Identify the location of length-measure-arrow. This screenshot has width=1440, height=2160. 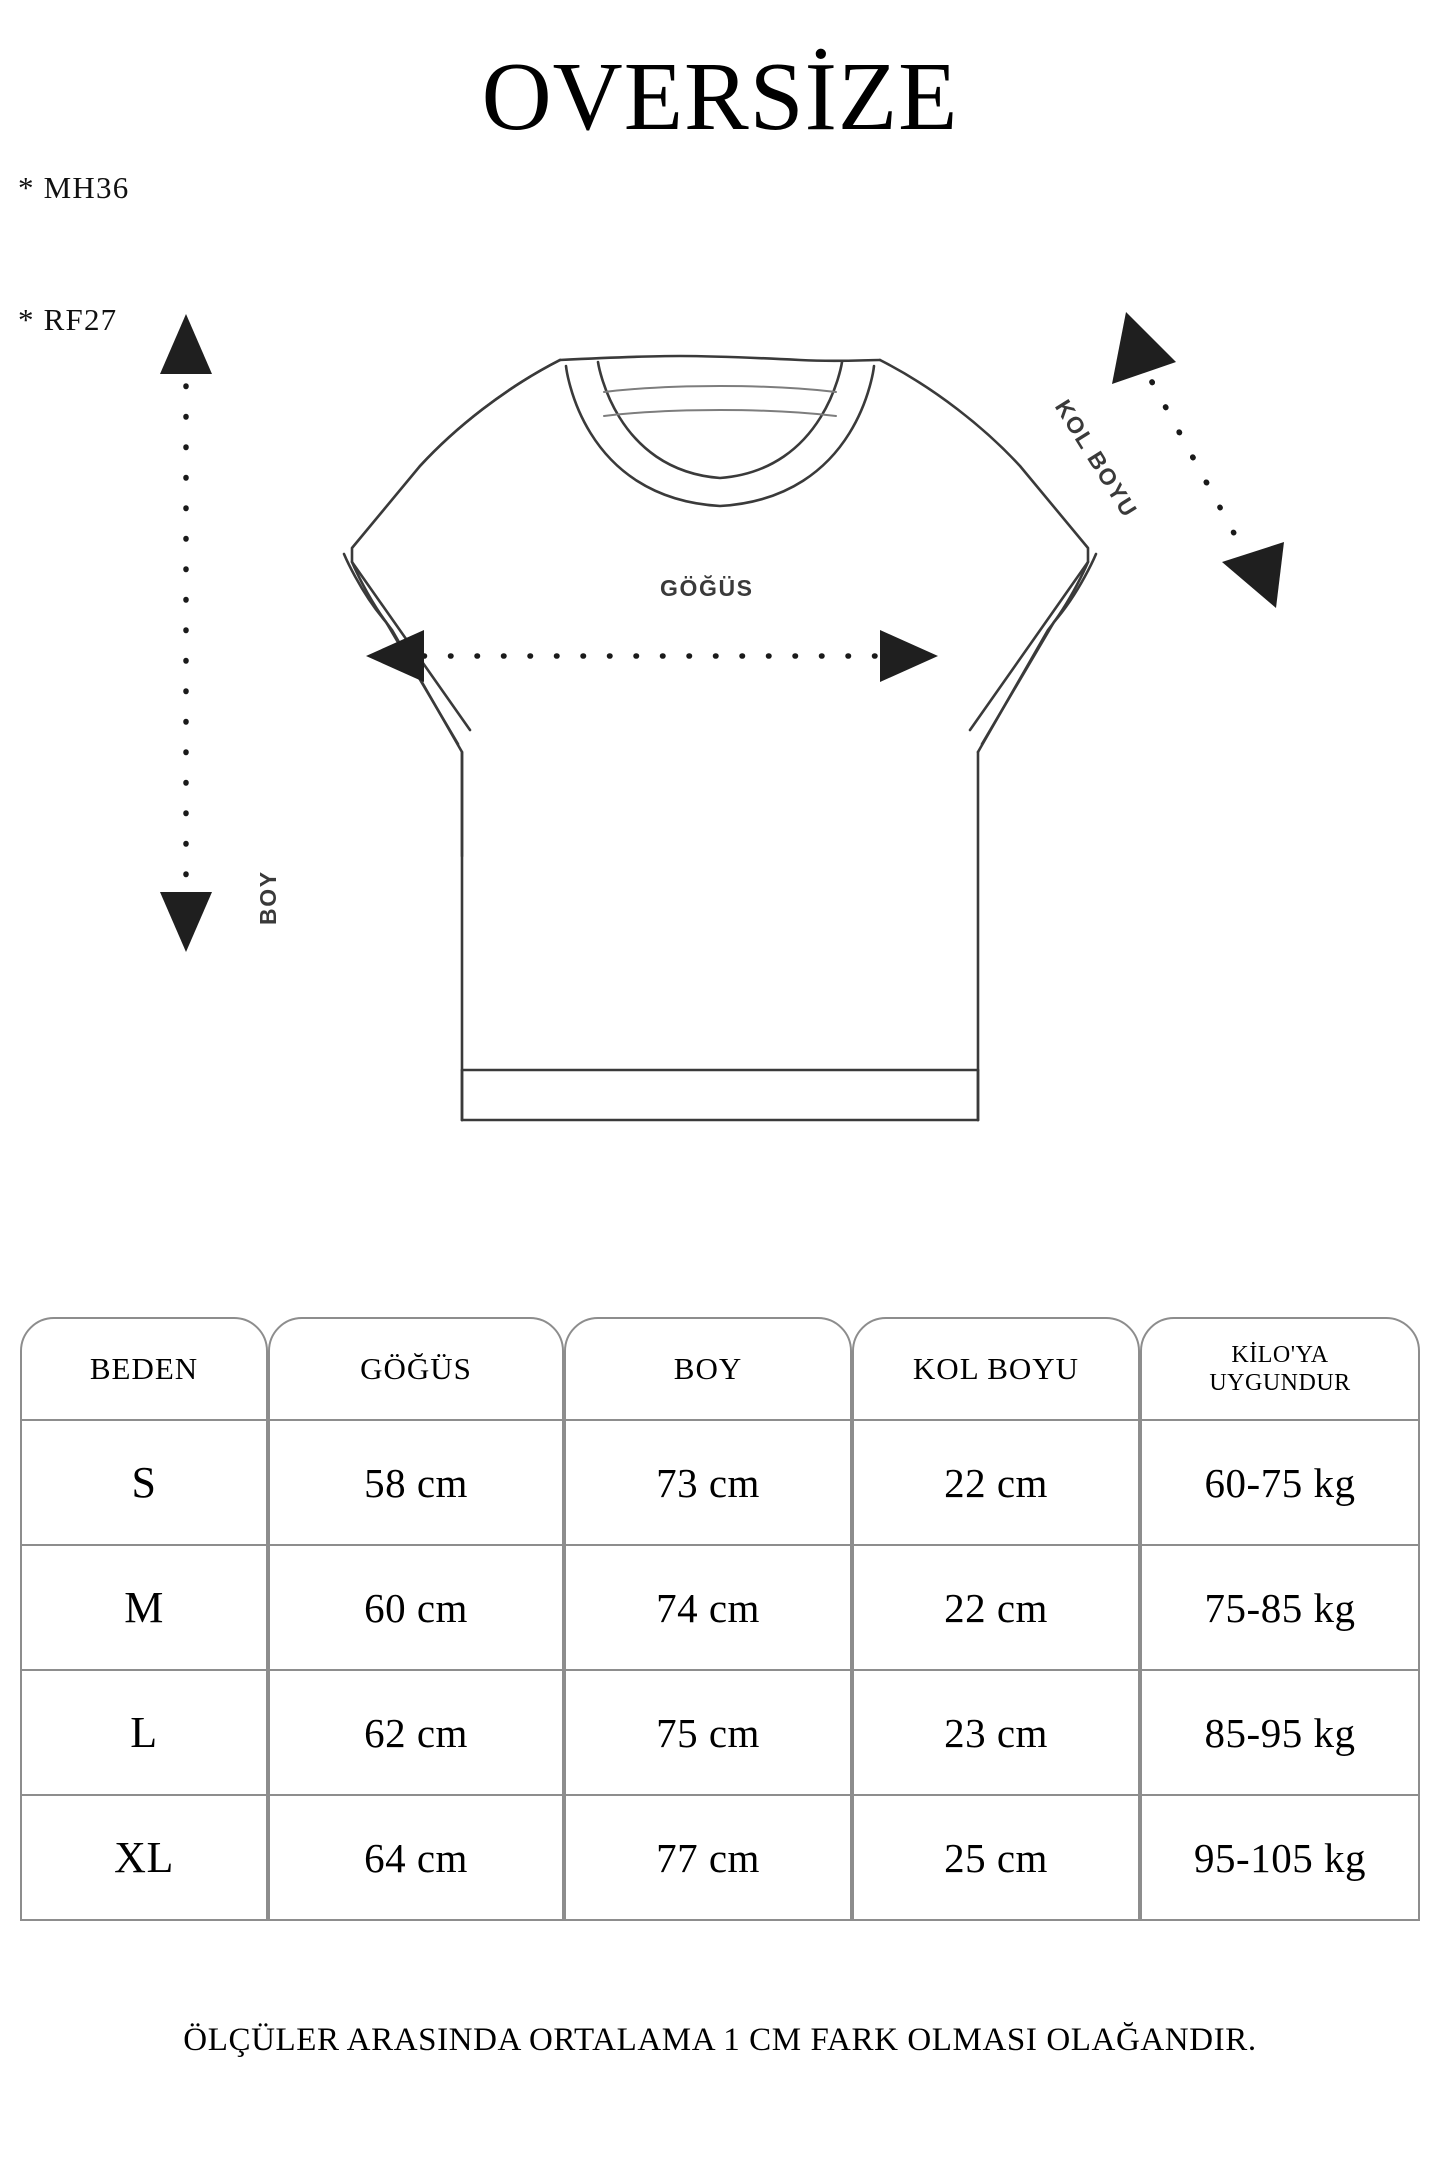
(186, 633).